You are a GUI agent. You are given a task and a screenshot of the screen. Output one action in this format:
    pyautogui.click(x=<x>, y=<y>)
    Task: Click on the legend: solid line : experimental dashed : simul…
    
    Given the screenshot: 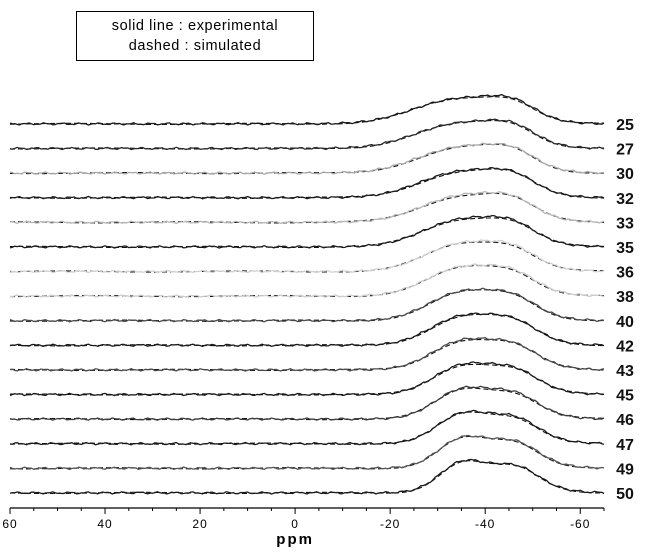 What is the action you would take?
    pyautogui.click(x=195, y=36)
    